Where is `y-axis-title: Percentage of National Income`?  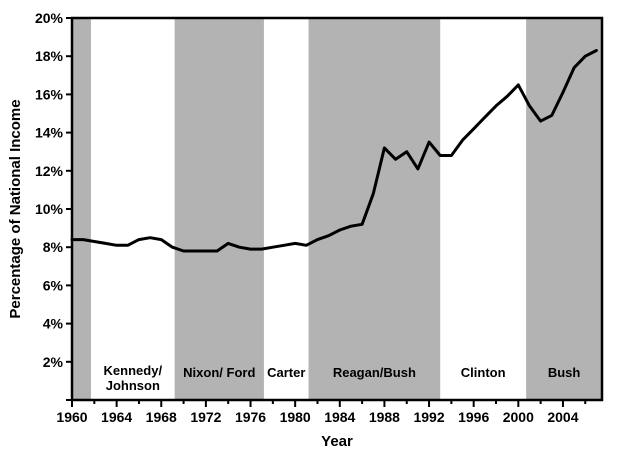 y-axis-title: Percentage of National Income is located at coordinates (15, 208).